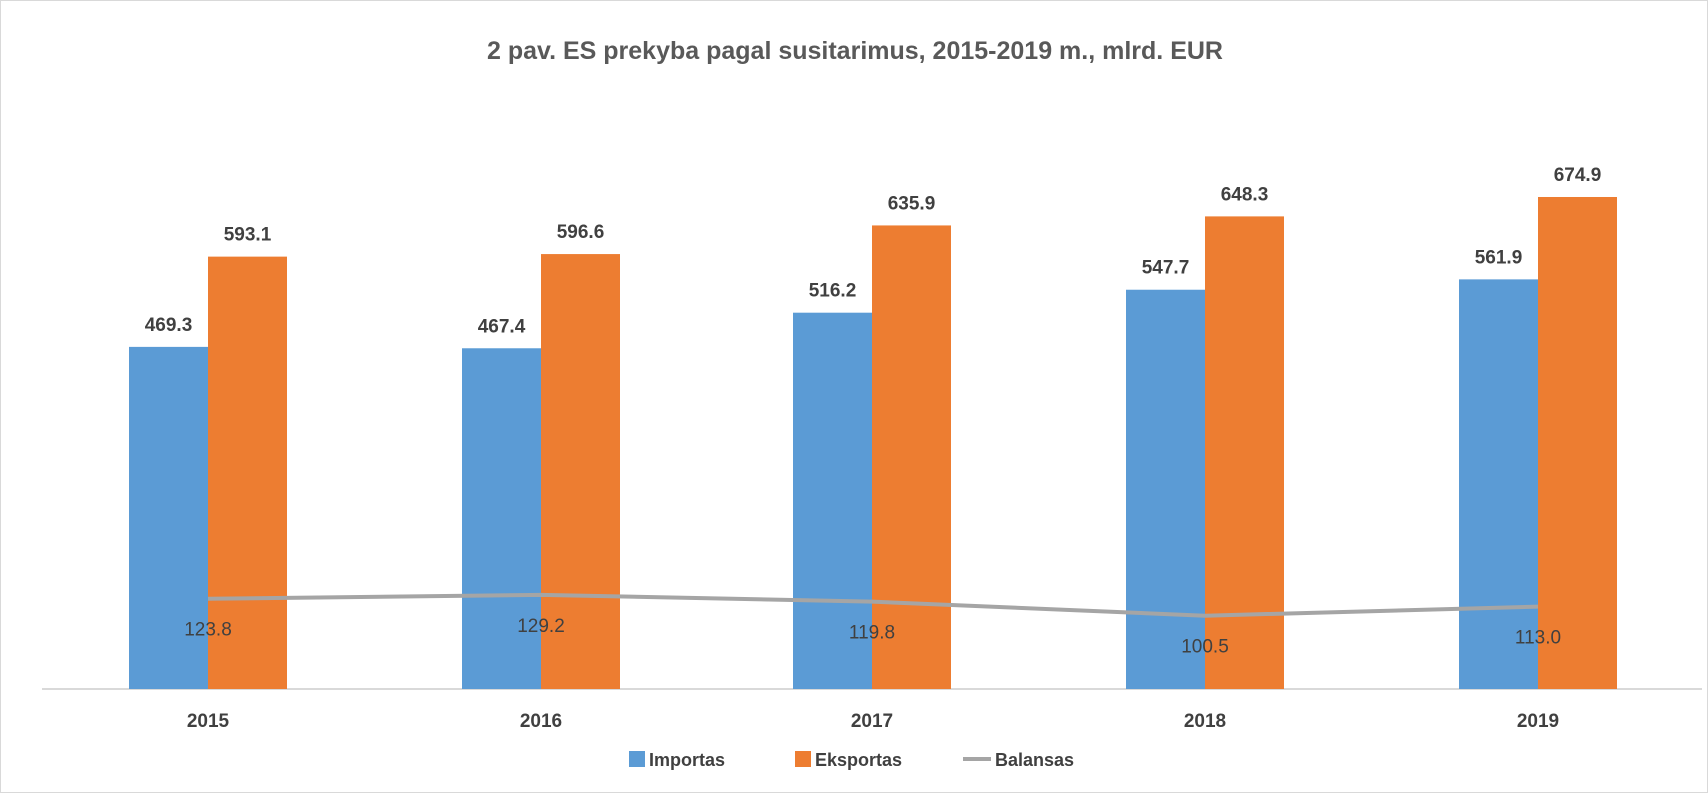 The image size is (1708, 794). Describe the element at coordinates (872, 721) in the screenshot. I see `x-tick-label-2017: 2017` at that location.